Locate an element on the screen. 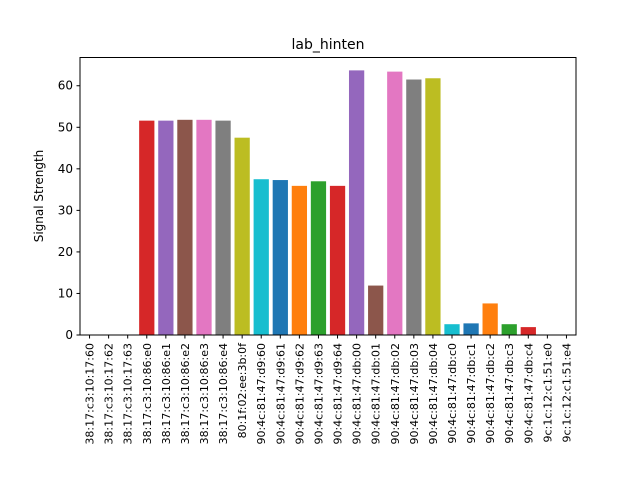 The height and width of the screenshot is (478, 640). x-tick-label: 90:4c:81:47:d9:60 is located at coordinates (261, 394).